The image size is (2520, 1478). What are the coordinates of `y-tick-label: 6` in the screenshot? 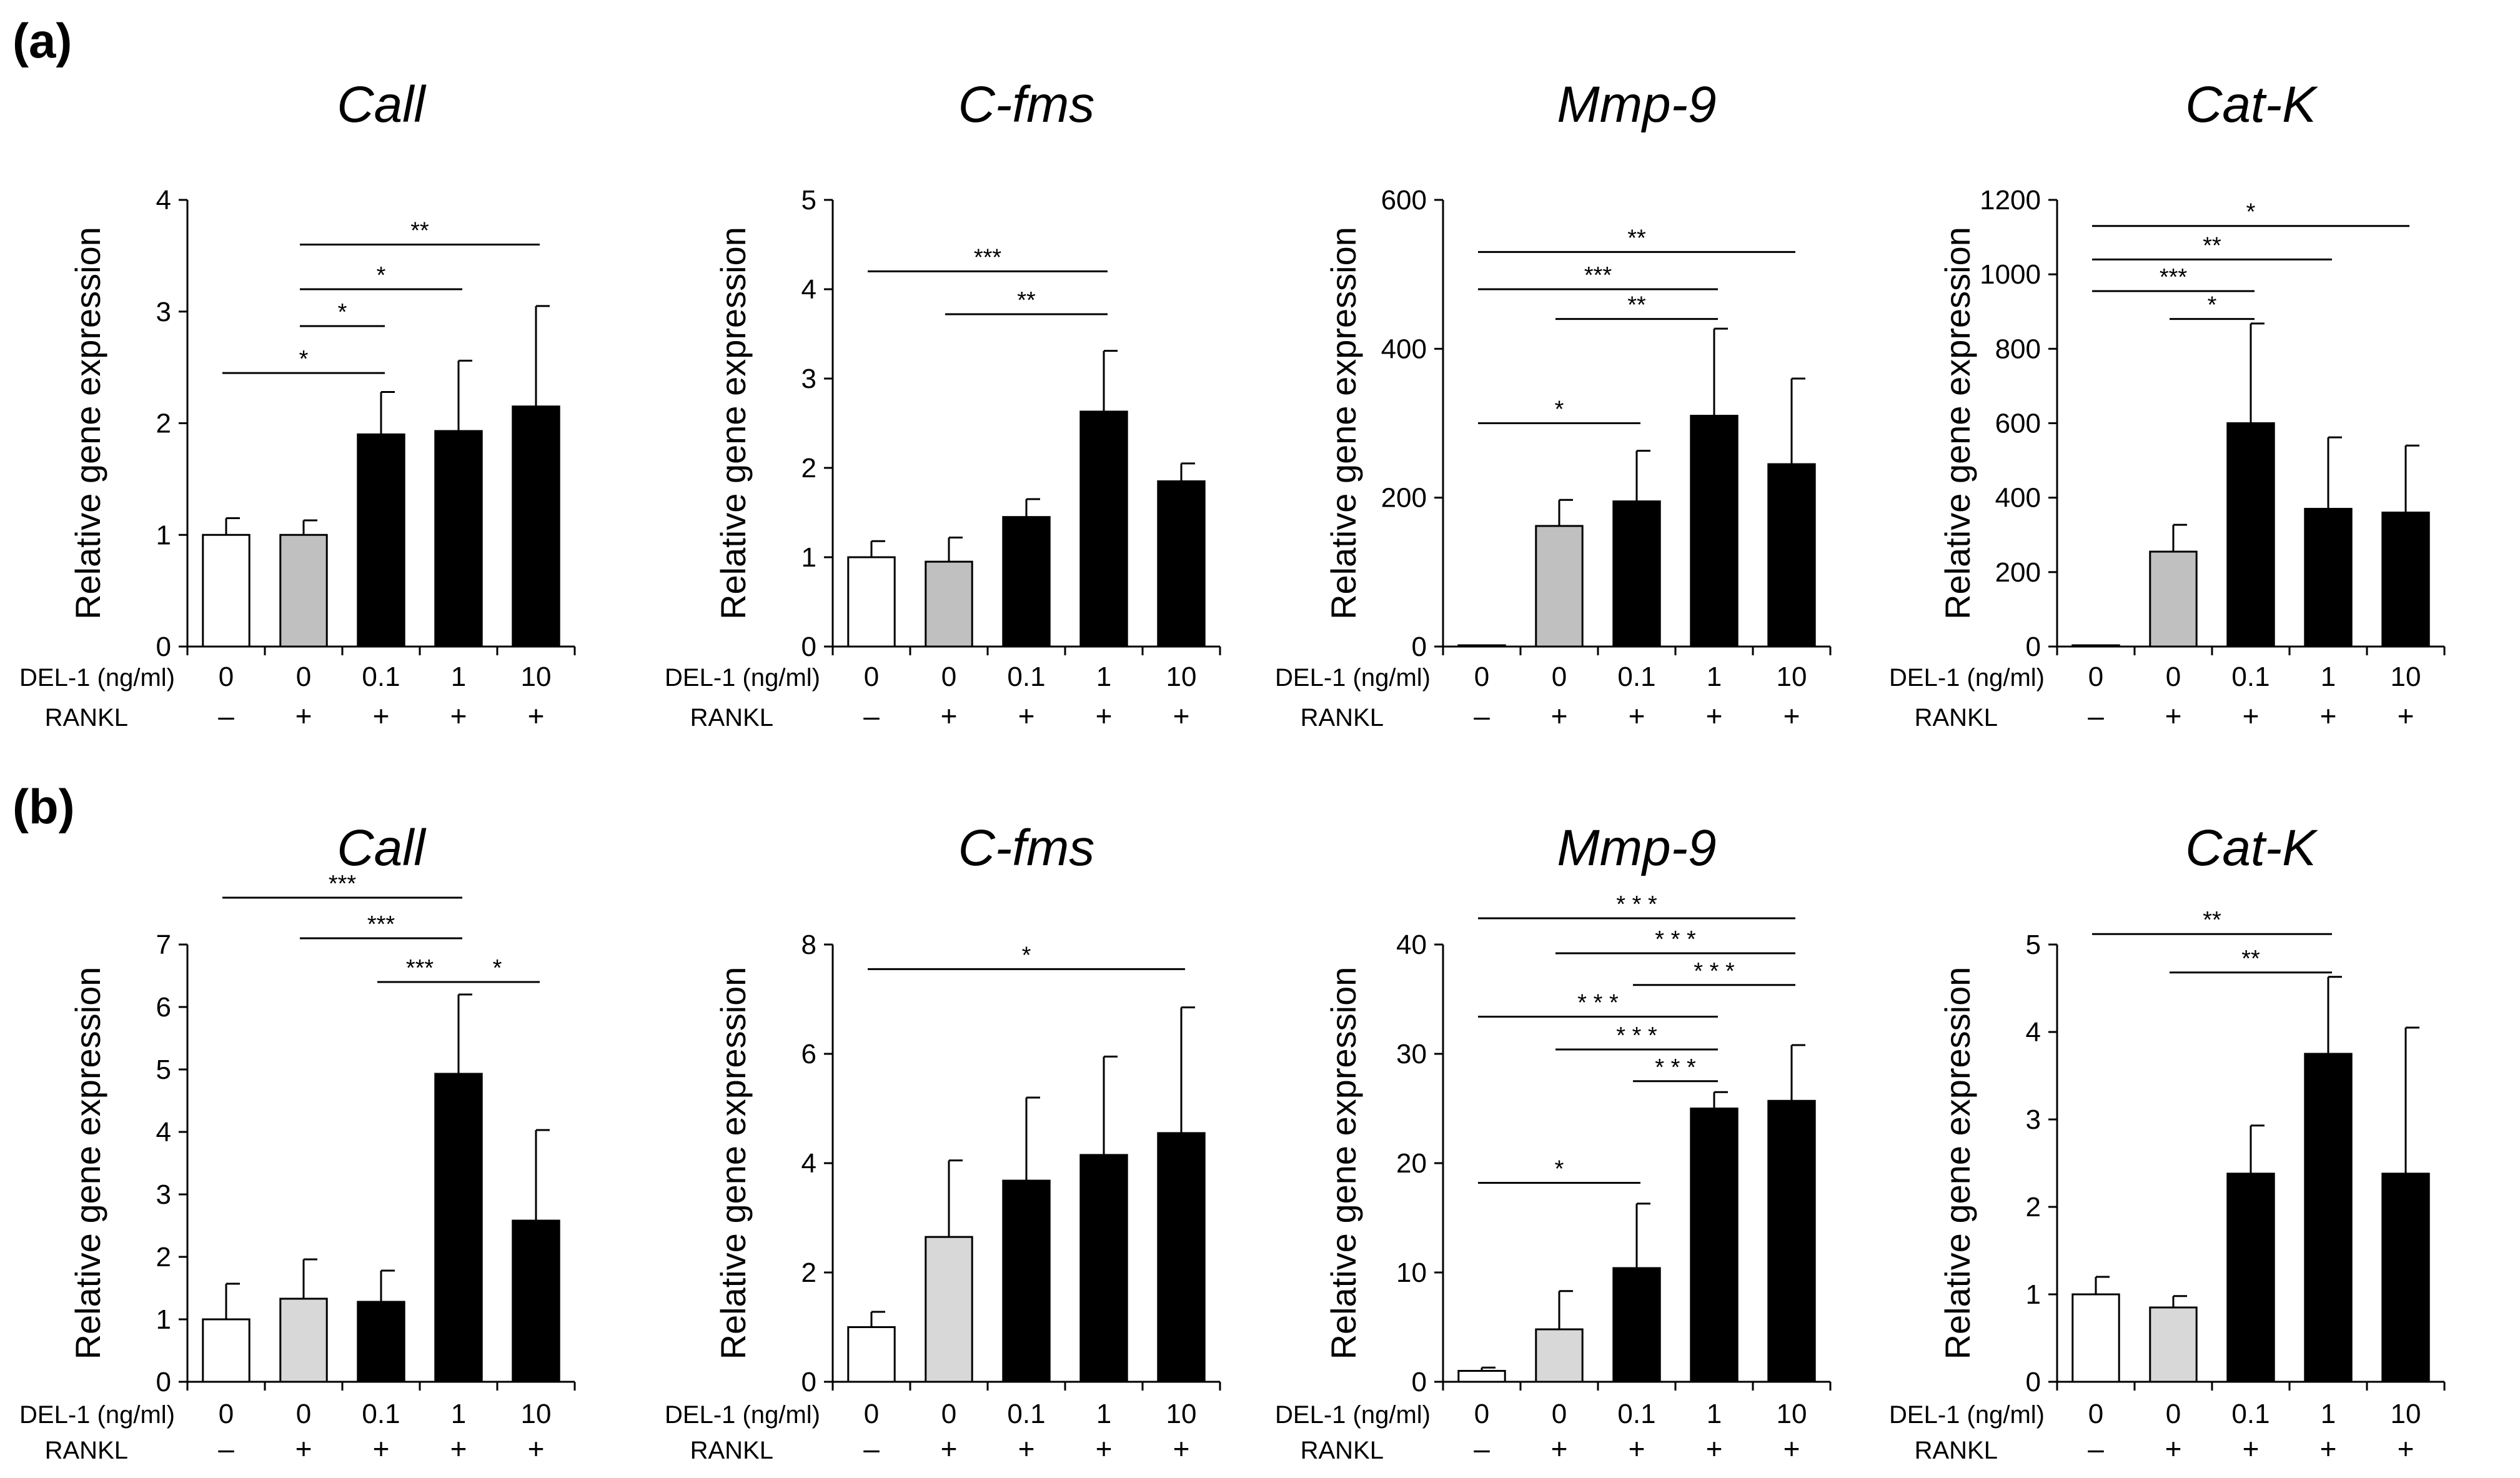 It's located at (163, 1008).